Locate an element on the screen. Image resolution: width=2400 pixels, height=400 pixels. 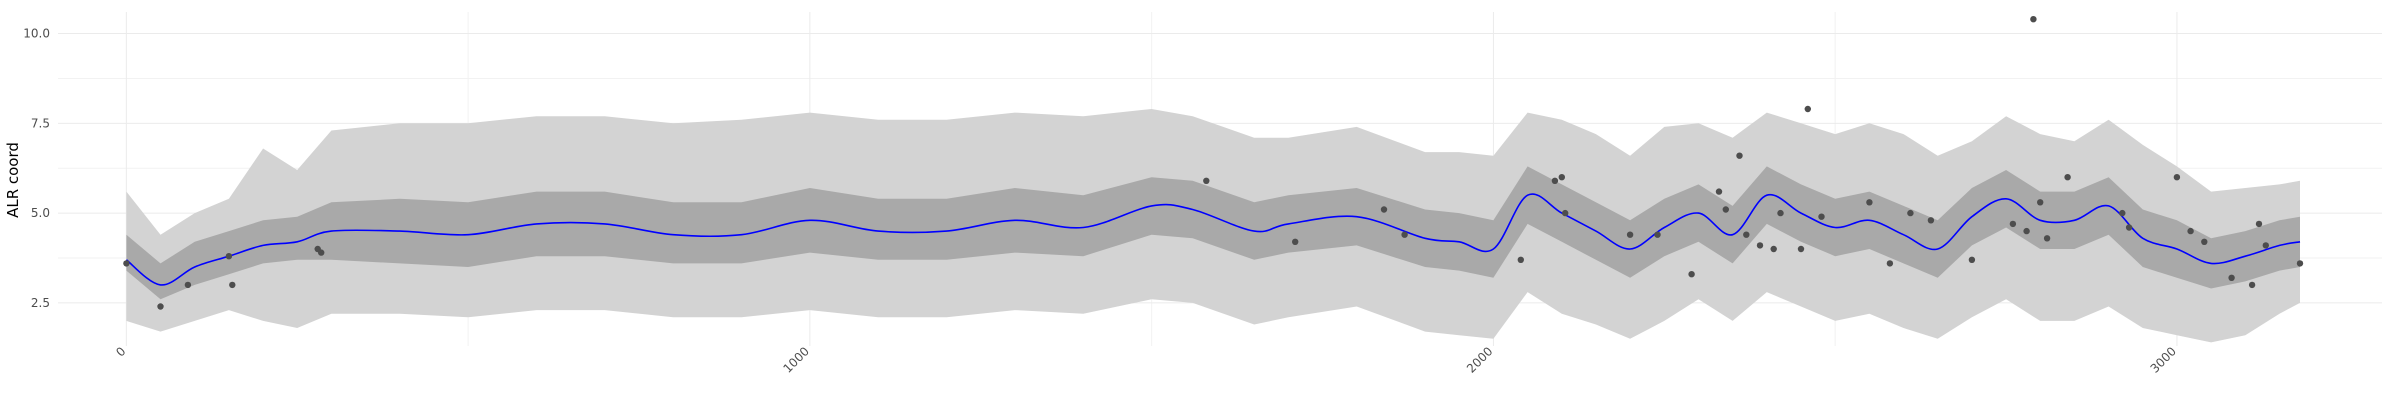
x-tick-label: 3000 is located at coordinates (2163, 359).